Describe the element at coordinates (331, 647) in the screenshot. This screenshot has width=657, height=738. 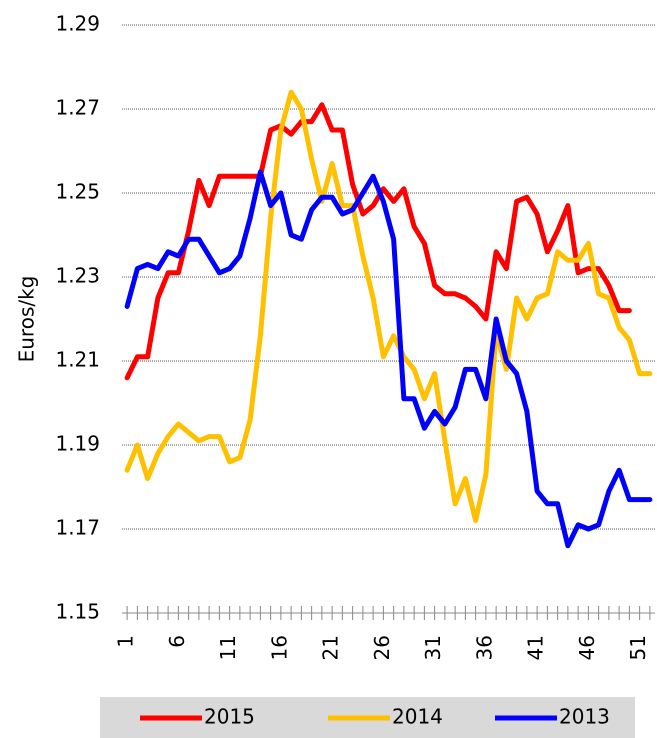
I see `x-tick-label: 21` at that location.